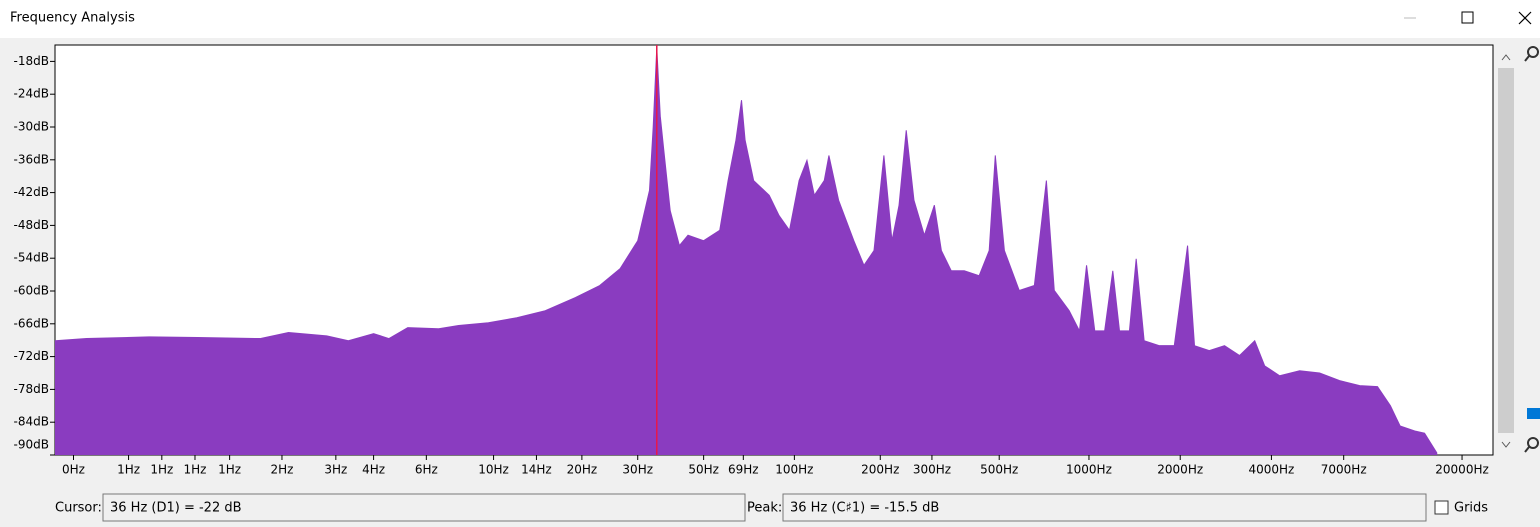 The image size is (1540, 527). Describe the element at coordinates (1467, 17) in the screenshot. I see `maximize-button` at that location.